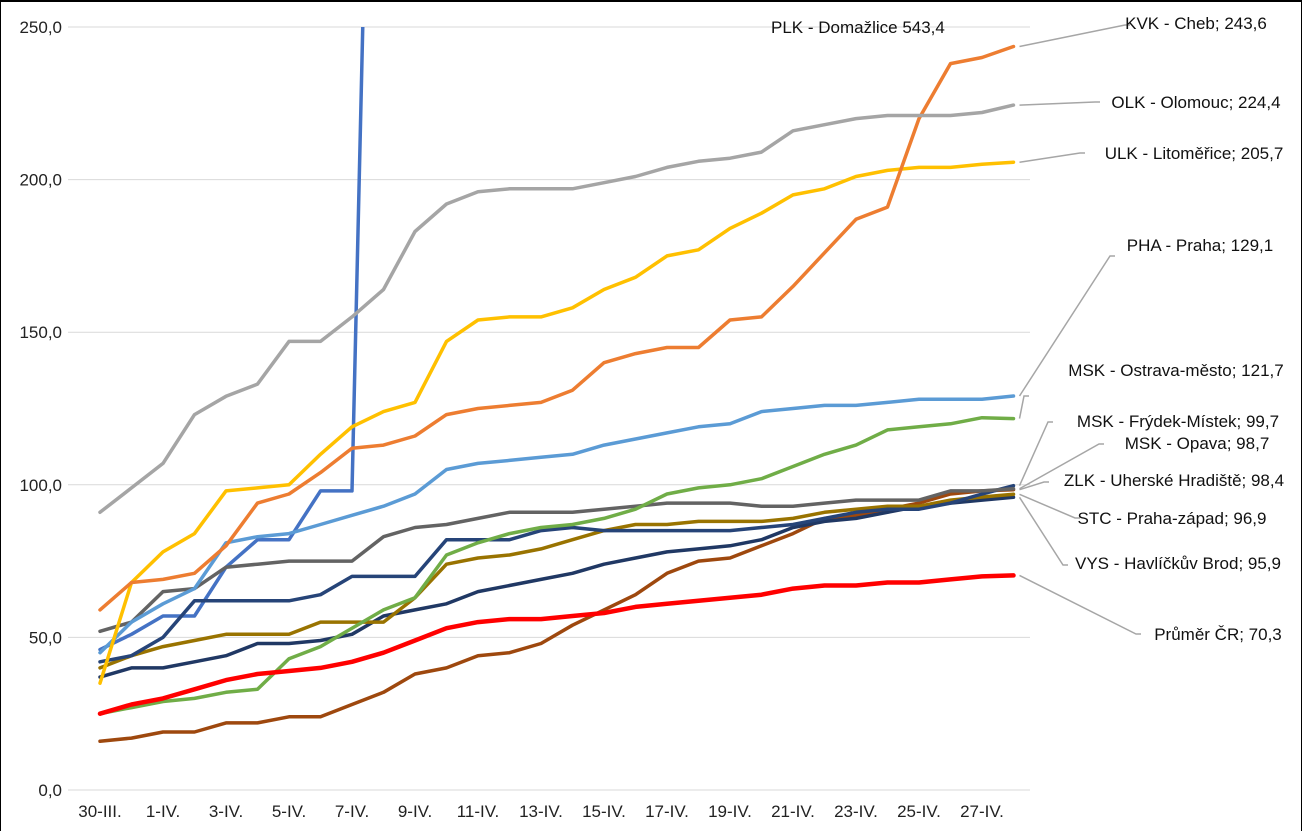 The image size is (1302, 831). Describe the element at coordinates (856, 811) in the screenshot. I see `x-tick-label: 23-IV.` at that location.